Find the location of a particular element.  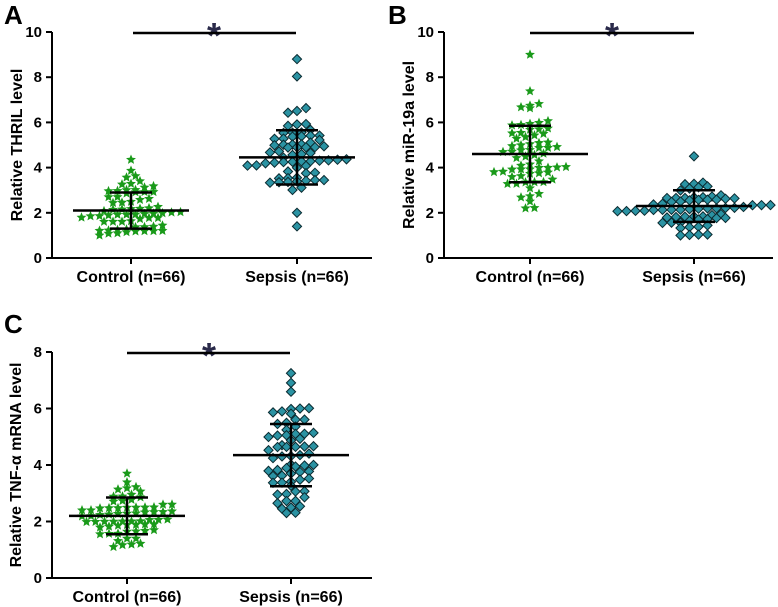

y-tick-label-b-6: 6 is located at coordinates (430, 122).